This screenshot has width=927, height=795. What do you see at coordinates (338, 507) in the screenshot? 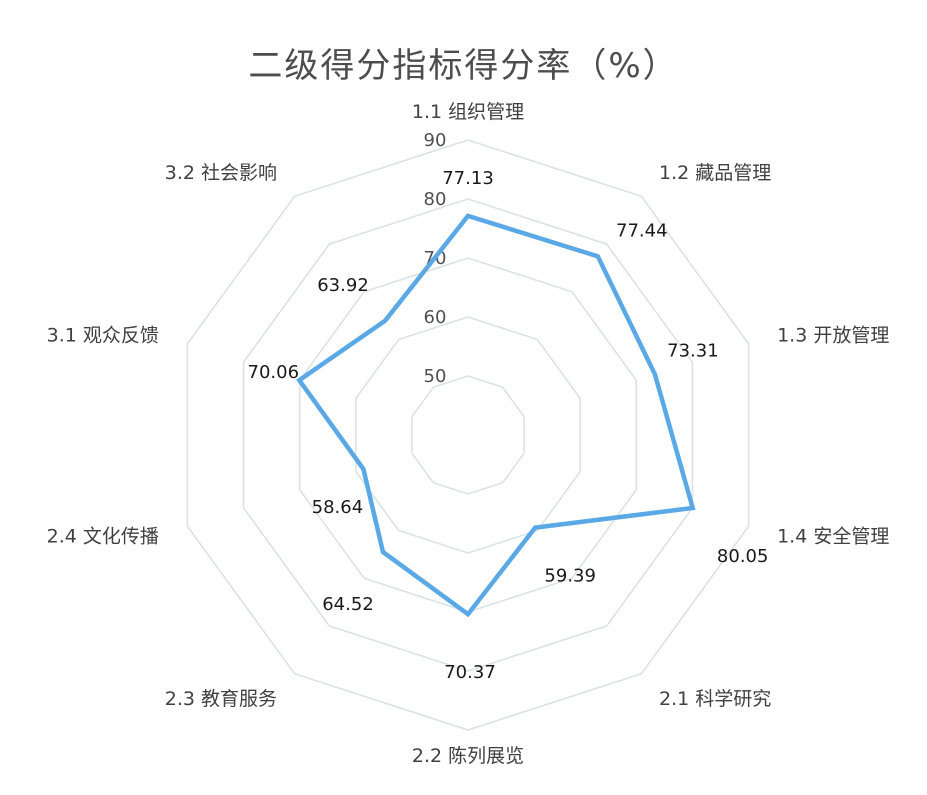
I see `value-label: 58.64` at bounding box center [338, 507].